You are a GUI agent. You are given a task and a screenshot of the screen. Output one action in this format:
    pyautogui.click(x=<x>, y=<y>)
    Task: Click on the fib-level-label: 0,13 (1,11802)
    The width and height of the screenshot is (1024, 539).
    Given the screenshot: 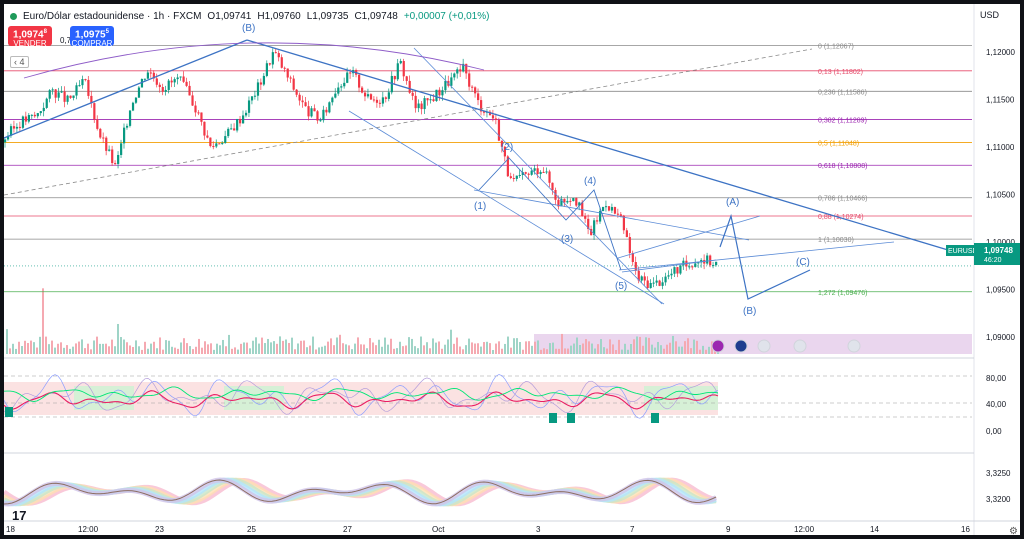 What is the action you would take?
    pyautogui.click(x=840, y=72)
    